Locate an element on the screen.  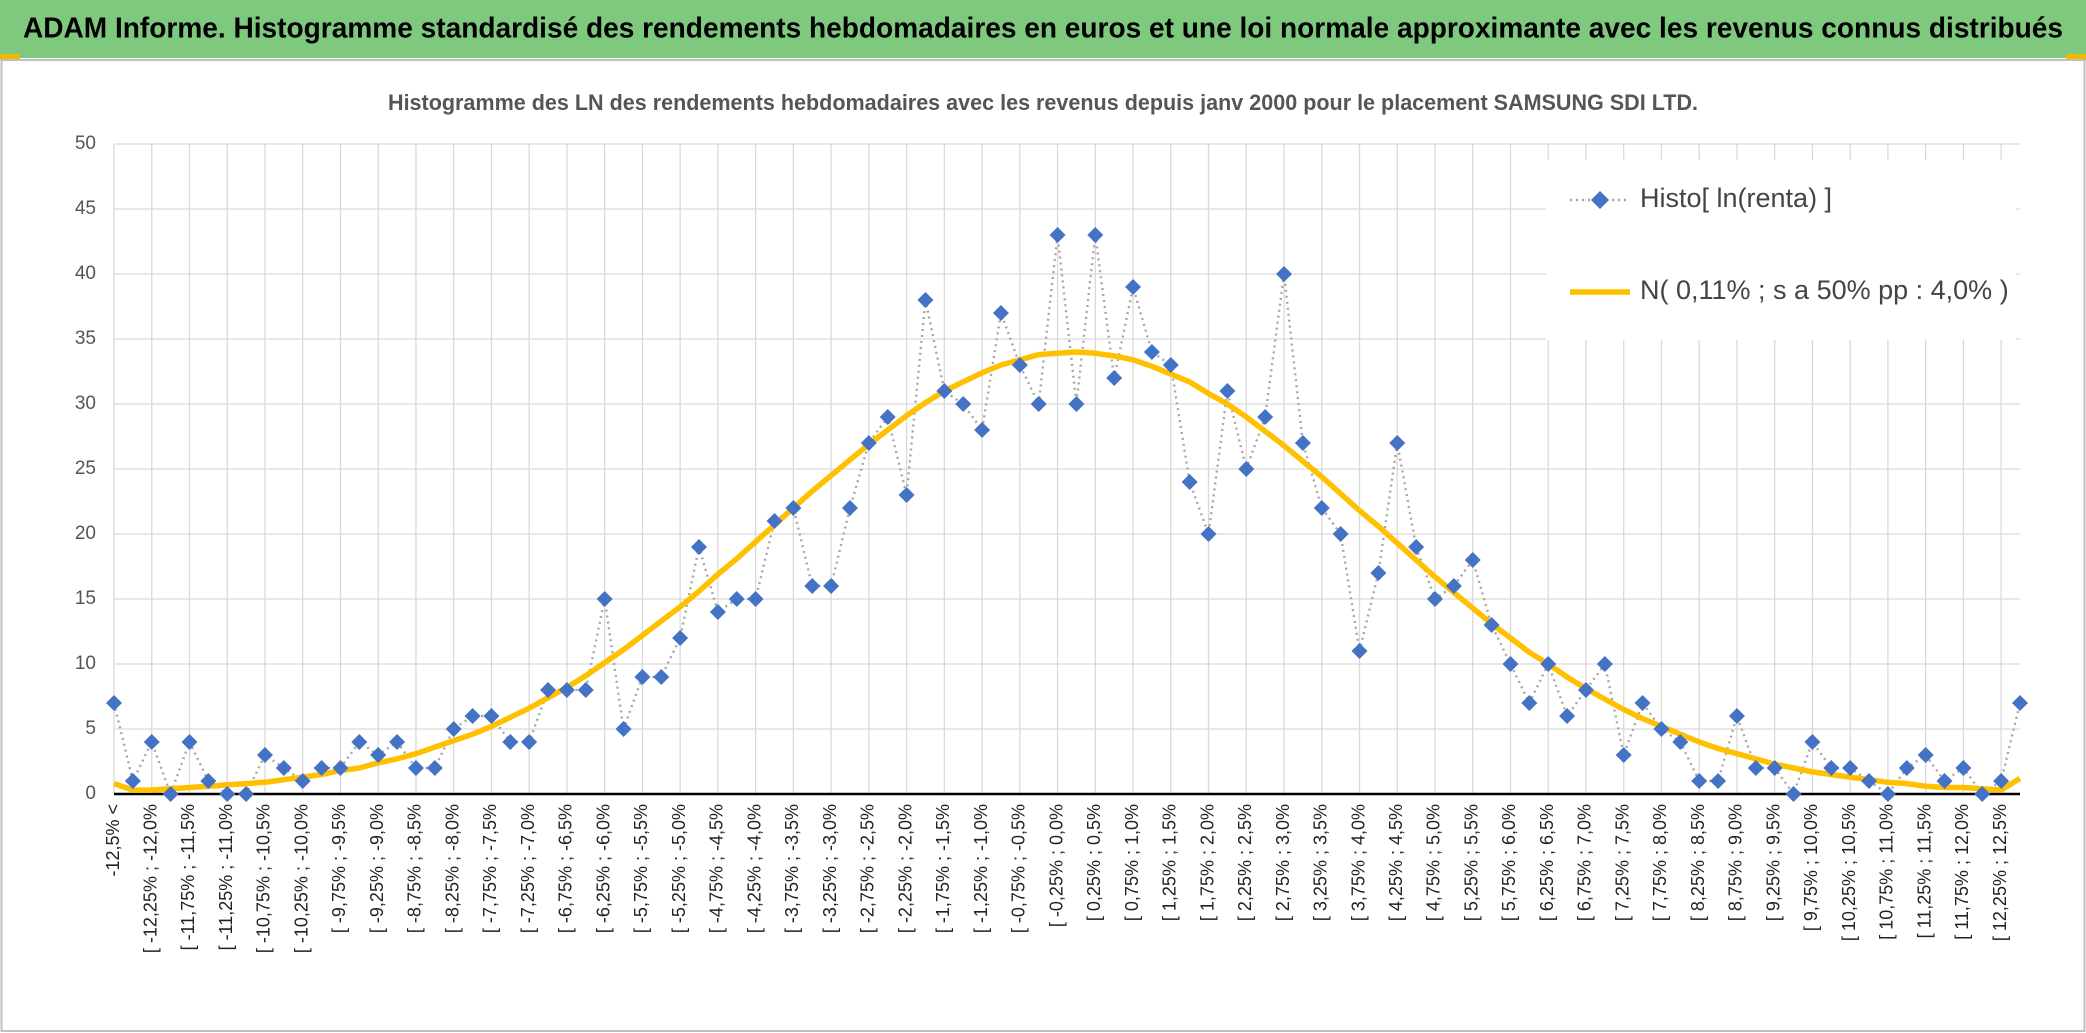
x-tick-label: [ 4,75% ; 5,0% is located at coordinates (1434, 862).